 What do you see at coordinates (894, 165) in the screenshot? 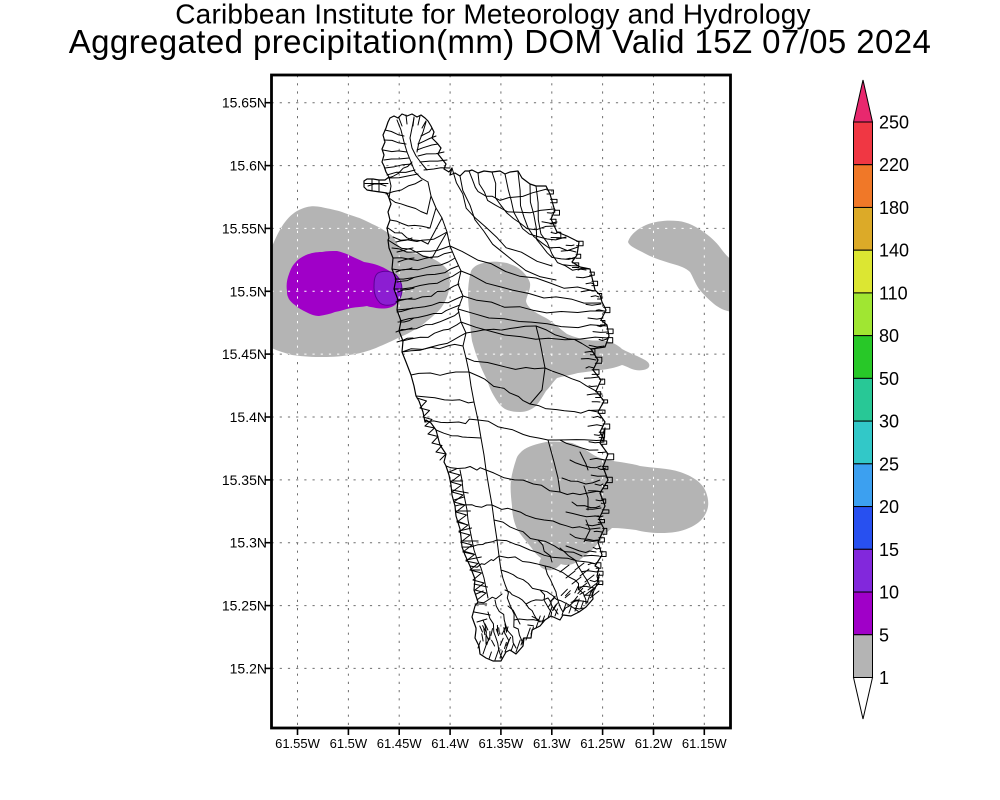
I see `svg-text: 220` at bounding box center [894, 165].